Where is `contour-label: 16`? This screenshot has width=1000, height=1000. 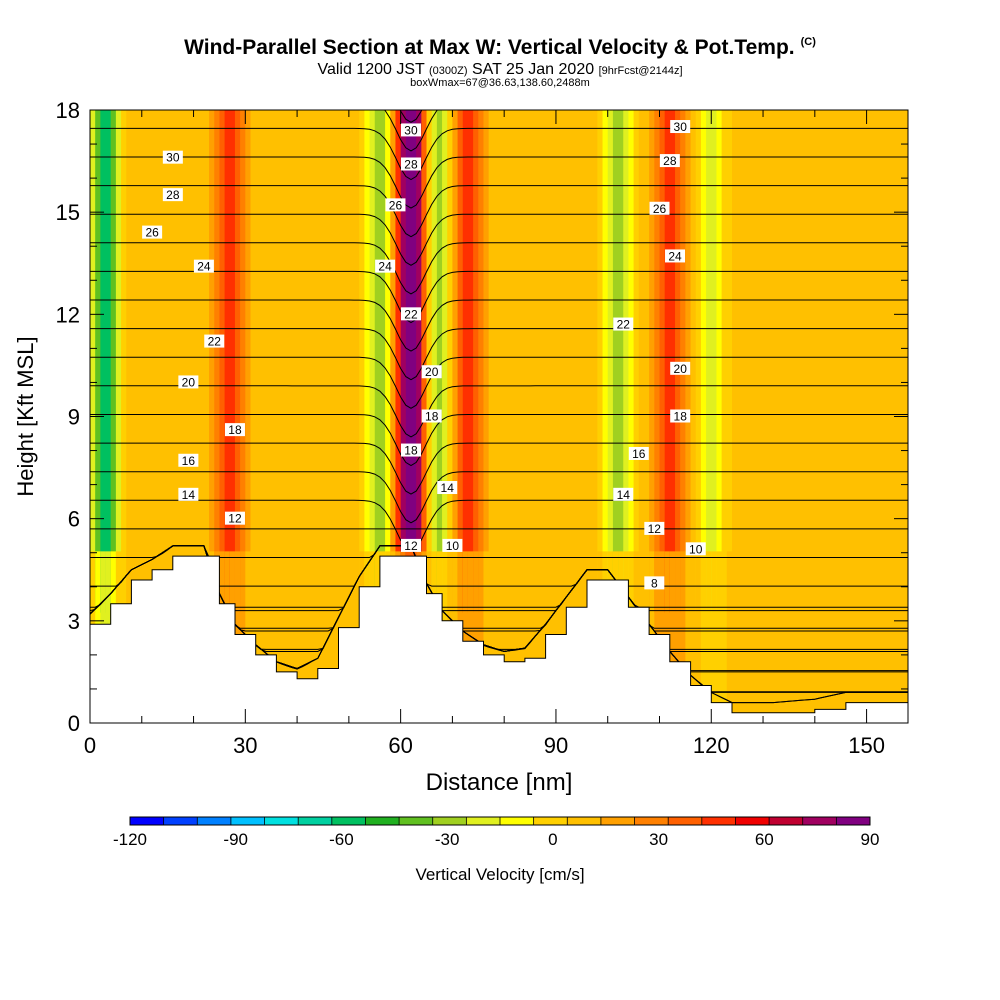
contour-label: 16 is located at coordinates (638, 453).